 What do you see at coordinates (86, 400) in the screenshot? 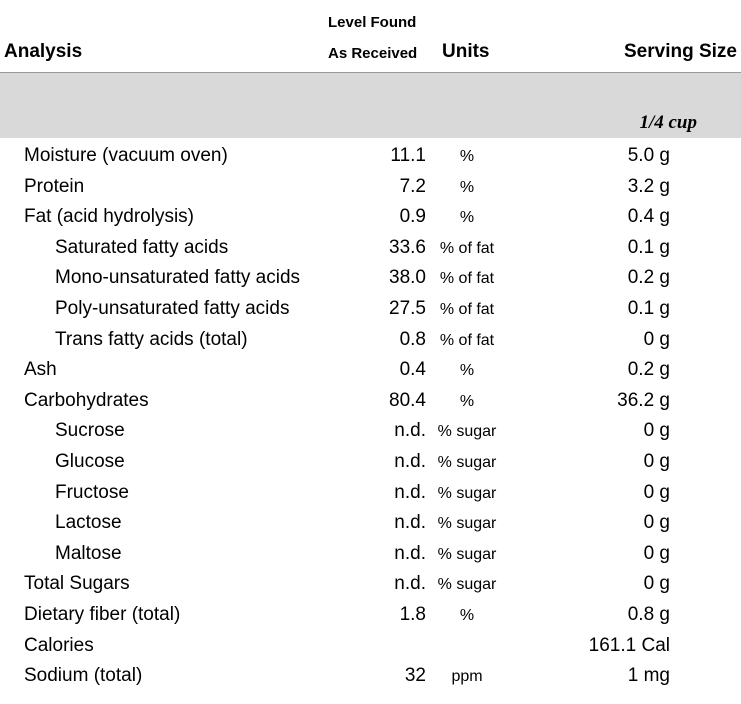
I see `analysis-name: Carbohydrates` at bounding box center [86, 400].